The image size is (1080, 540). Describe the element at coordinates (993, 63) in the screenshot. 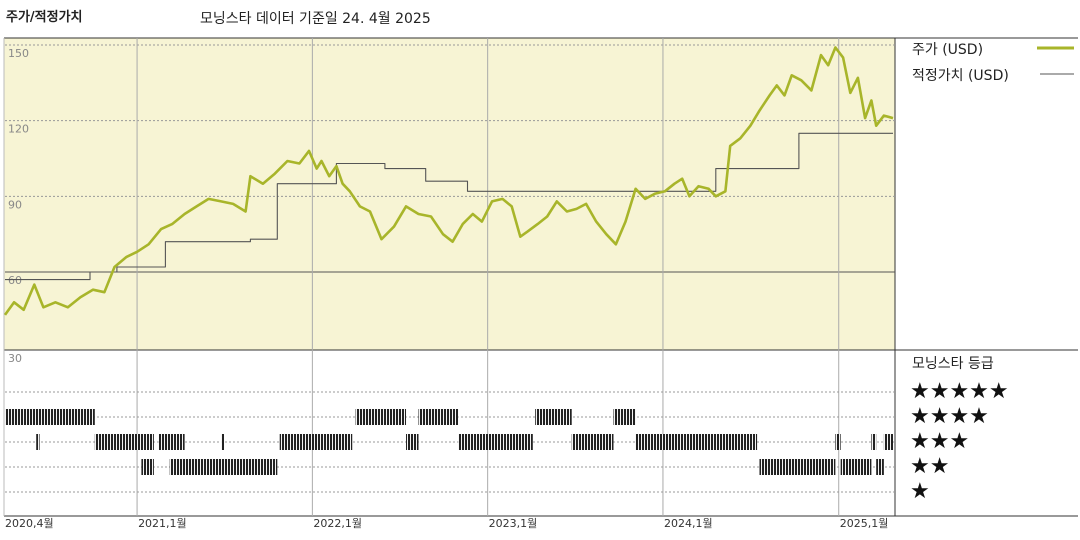

I see `legend: 주가 (USD) 적정가치 (USD)` at that location.